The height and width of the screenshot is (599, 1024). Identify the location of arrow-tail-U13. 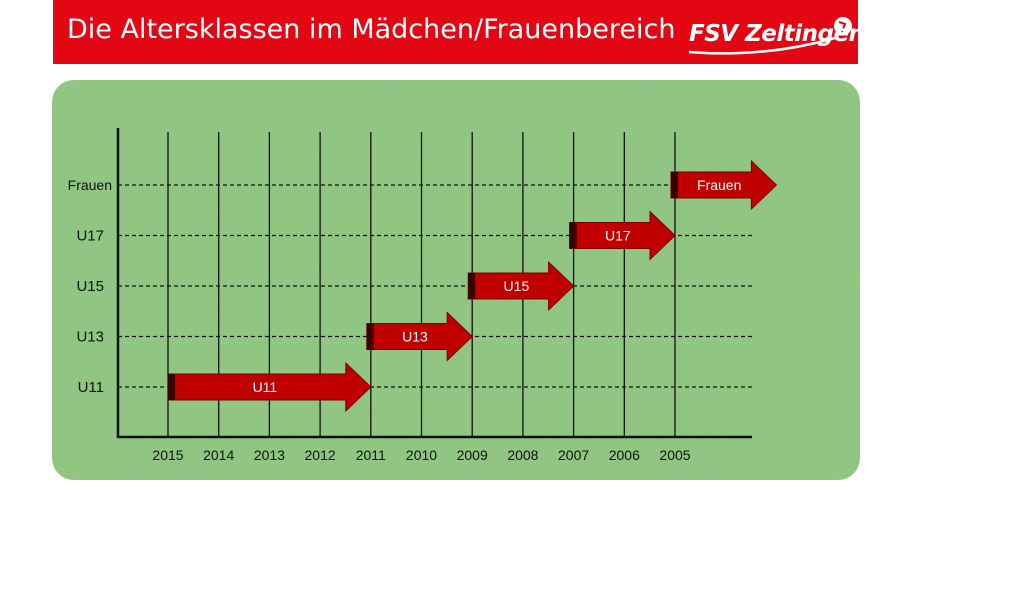
(370, 336).